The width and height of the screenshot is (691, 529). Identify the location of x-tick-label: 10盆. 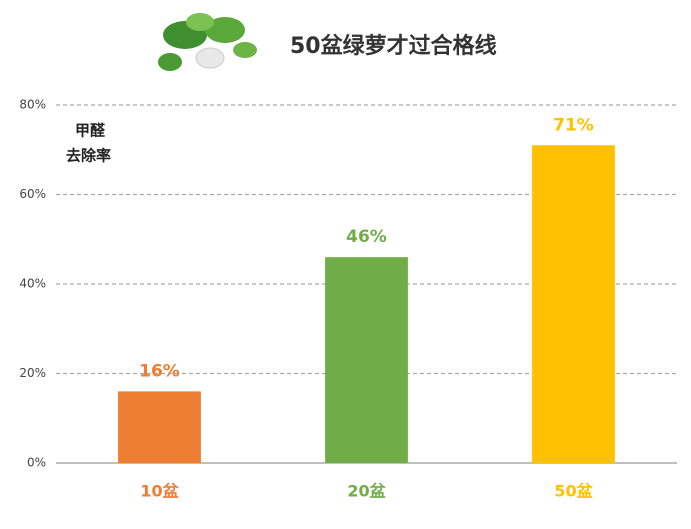
(159, 491).